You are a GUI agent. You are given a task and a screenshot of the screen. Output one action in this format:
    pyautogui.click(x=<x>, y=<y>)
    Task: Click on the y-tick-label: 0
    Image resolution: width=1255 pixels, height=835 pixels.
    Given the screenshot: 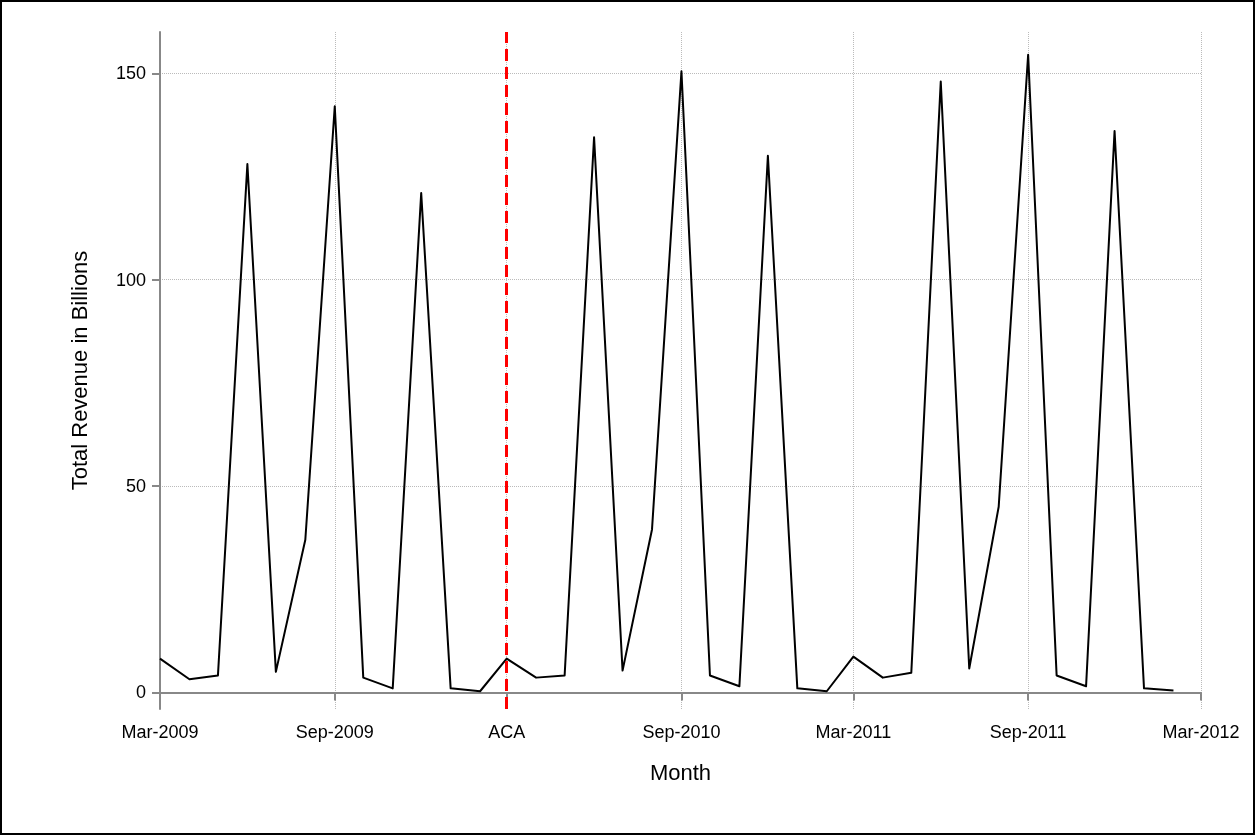 What is the action you would take?
    pyautogui.click(x=140, y=692)
    